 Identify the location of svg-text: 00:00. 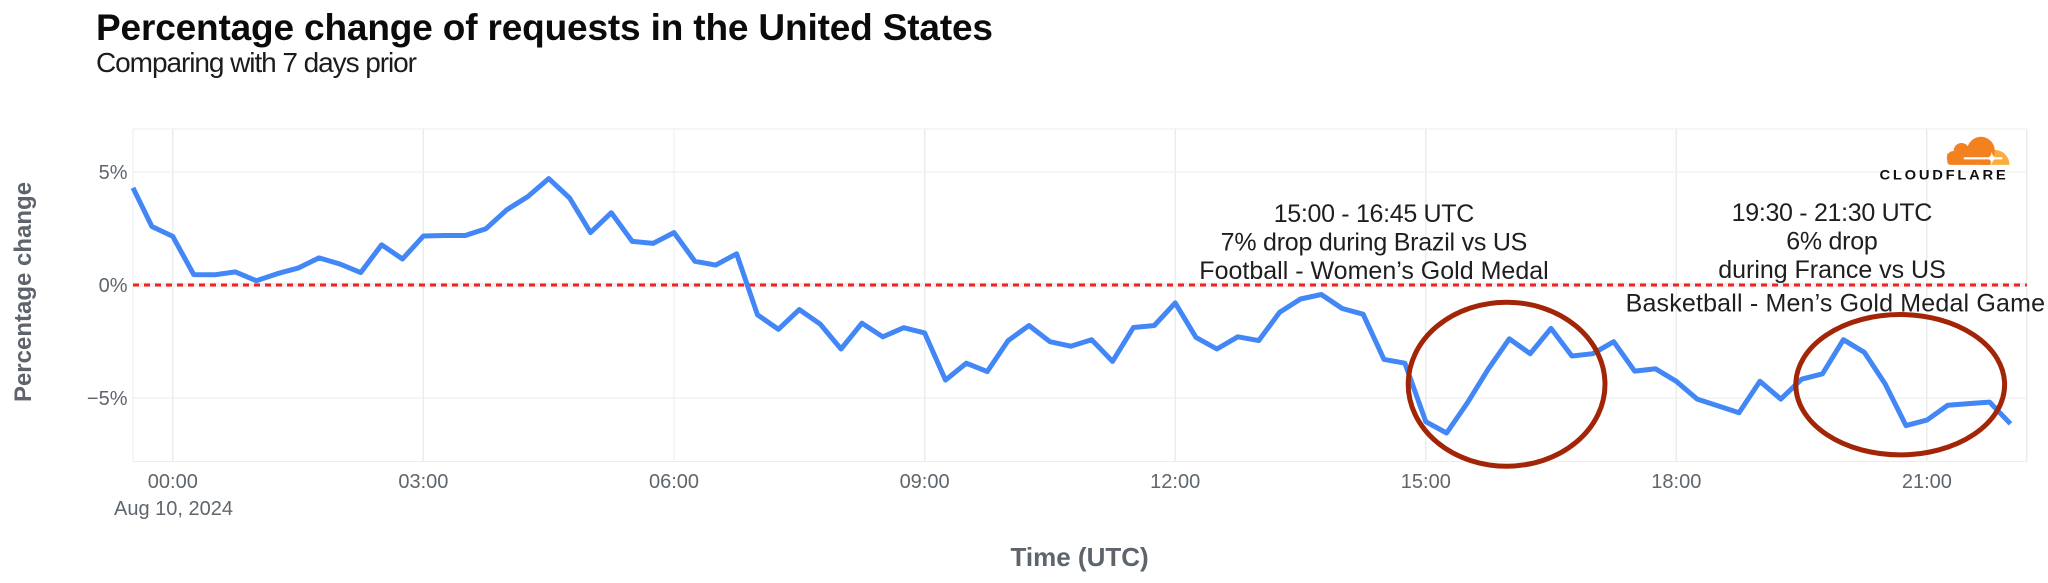
(173, 482).